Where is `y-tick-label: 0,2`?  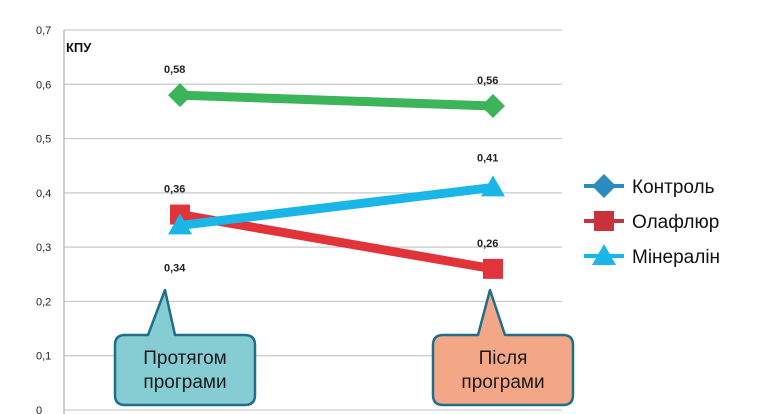
y-tick-label: 0,2 is located at coordinates (43, 302).